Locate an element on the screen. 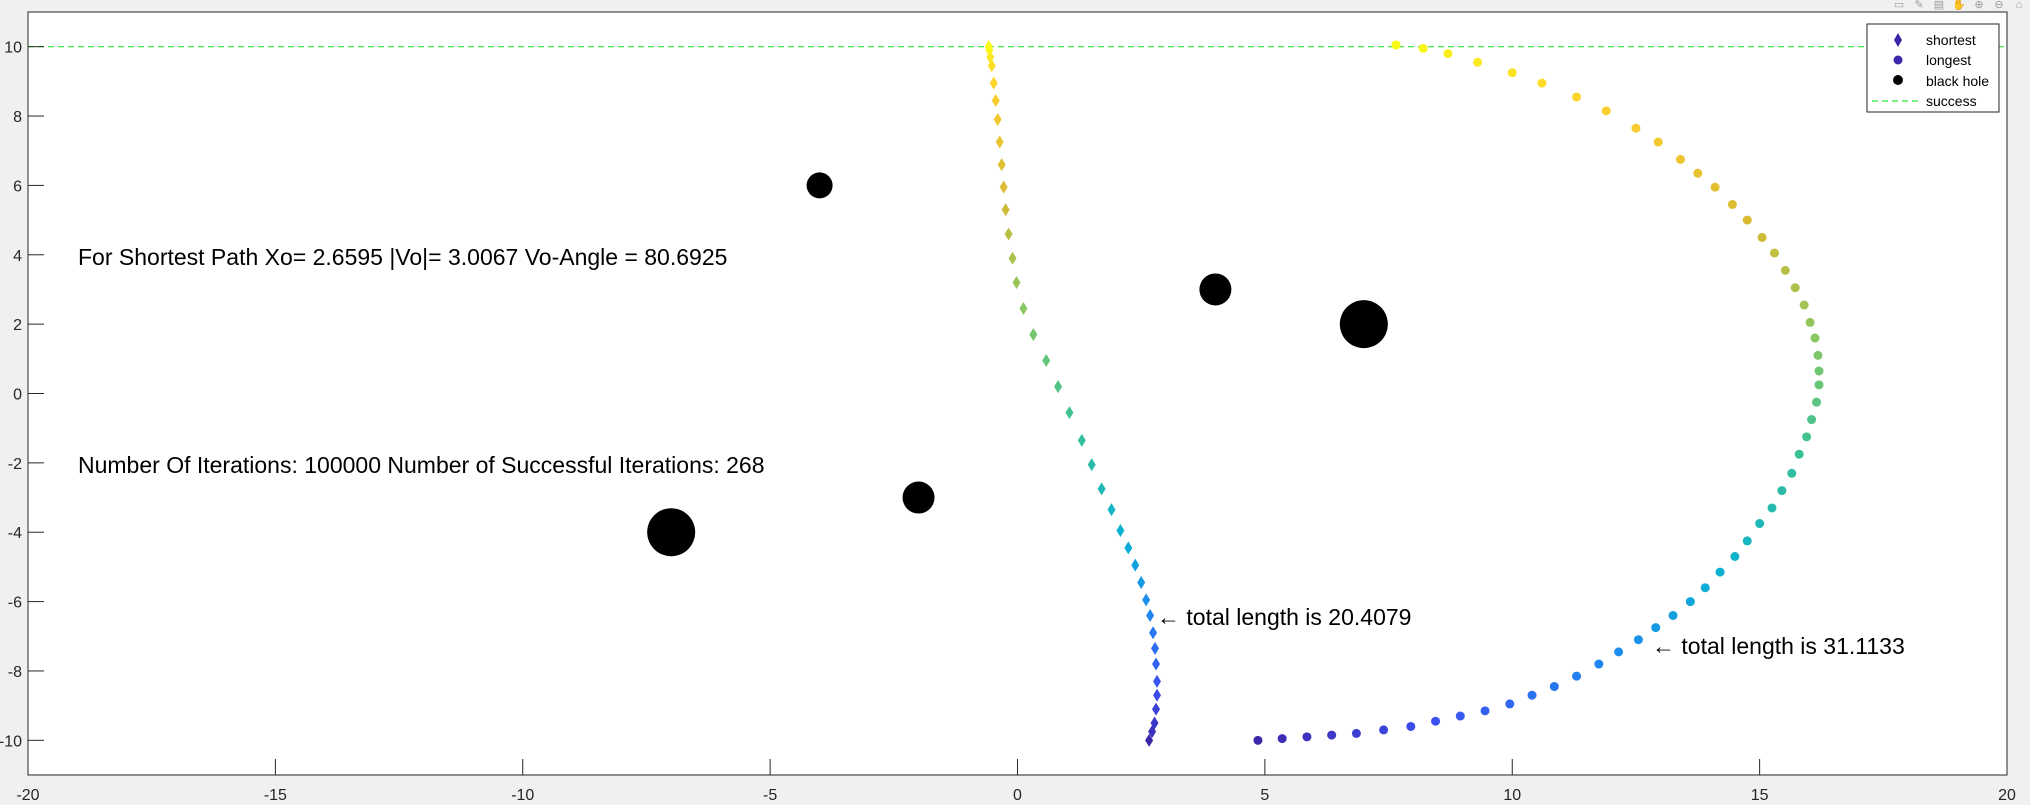 Image resolution: width=2030 pixels, height=805 pixels. y-tick-label: -2 is located at coordinates (15, 464).